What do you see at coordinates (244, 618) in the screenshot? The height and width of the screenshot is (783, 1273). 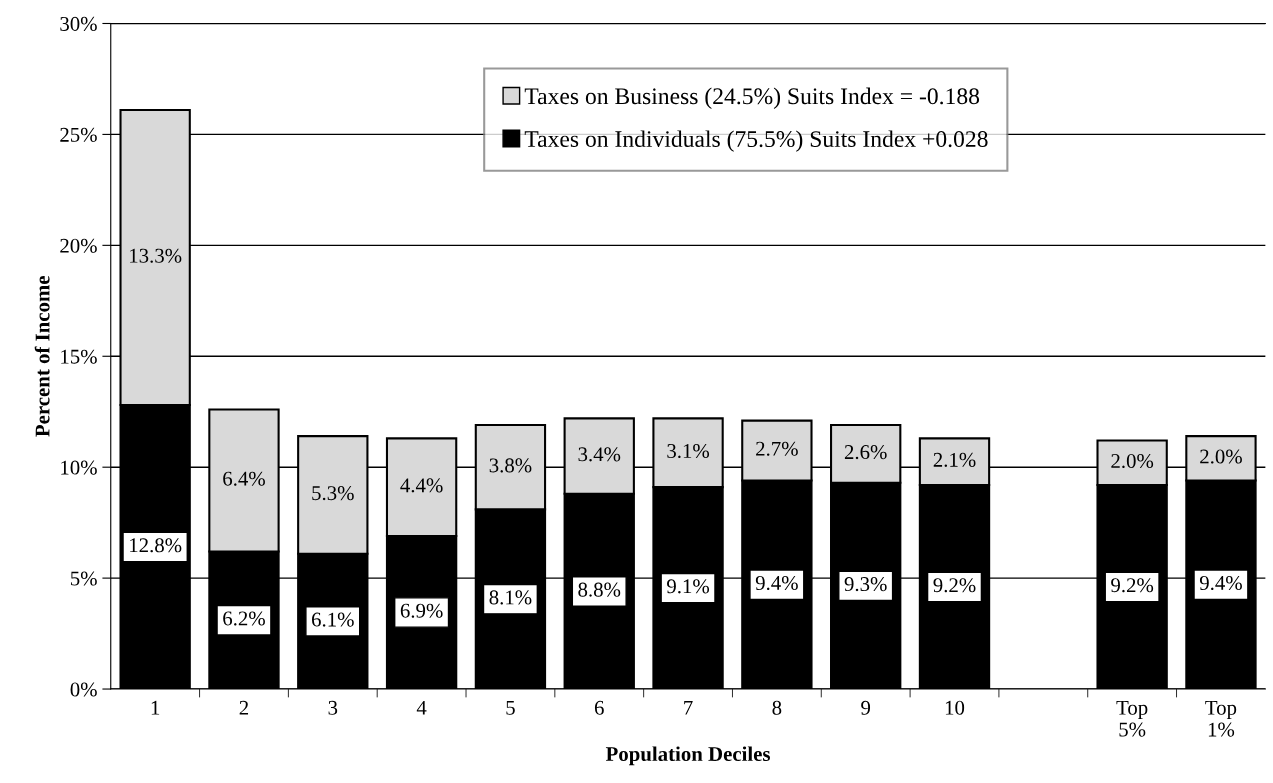 I see `data-label: 6.2%` at bounding box center [244, 618].